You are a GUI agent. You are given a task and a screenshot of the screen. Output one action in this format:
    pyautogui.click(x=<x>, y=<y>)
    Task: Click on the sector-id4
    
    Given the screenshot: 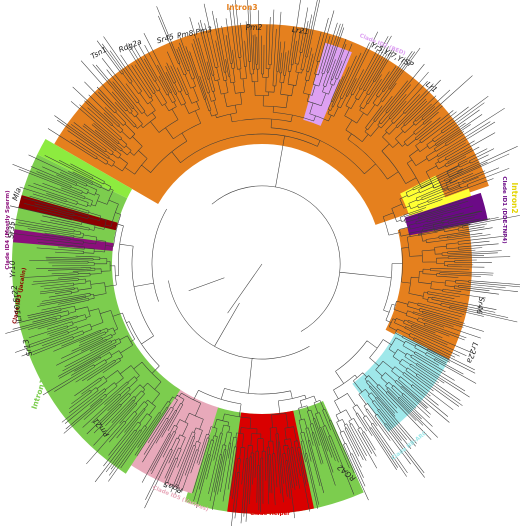 What is the action you would take?
    pyautogui.click(x=63, y=240)
    